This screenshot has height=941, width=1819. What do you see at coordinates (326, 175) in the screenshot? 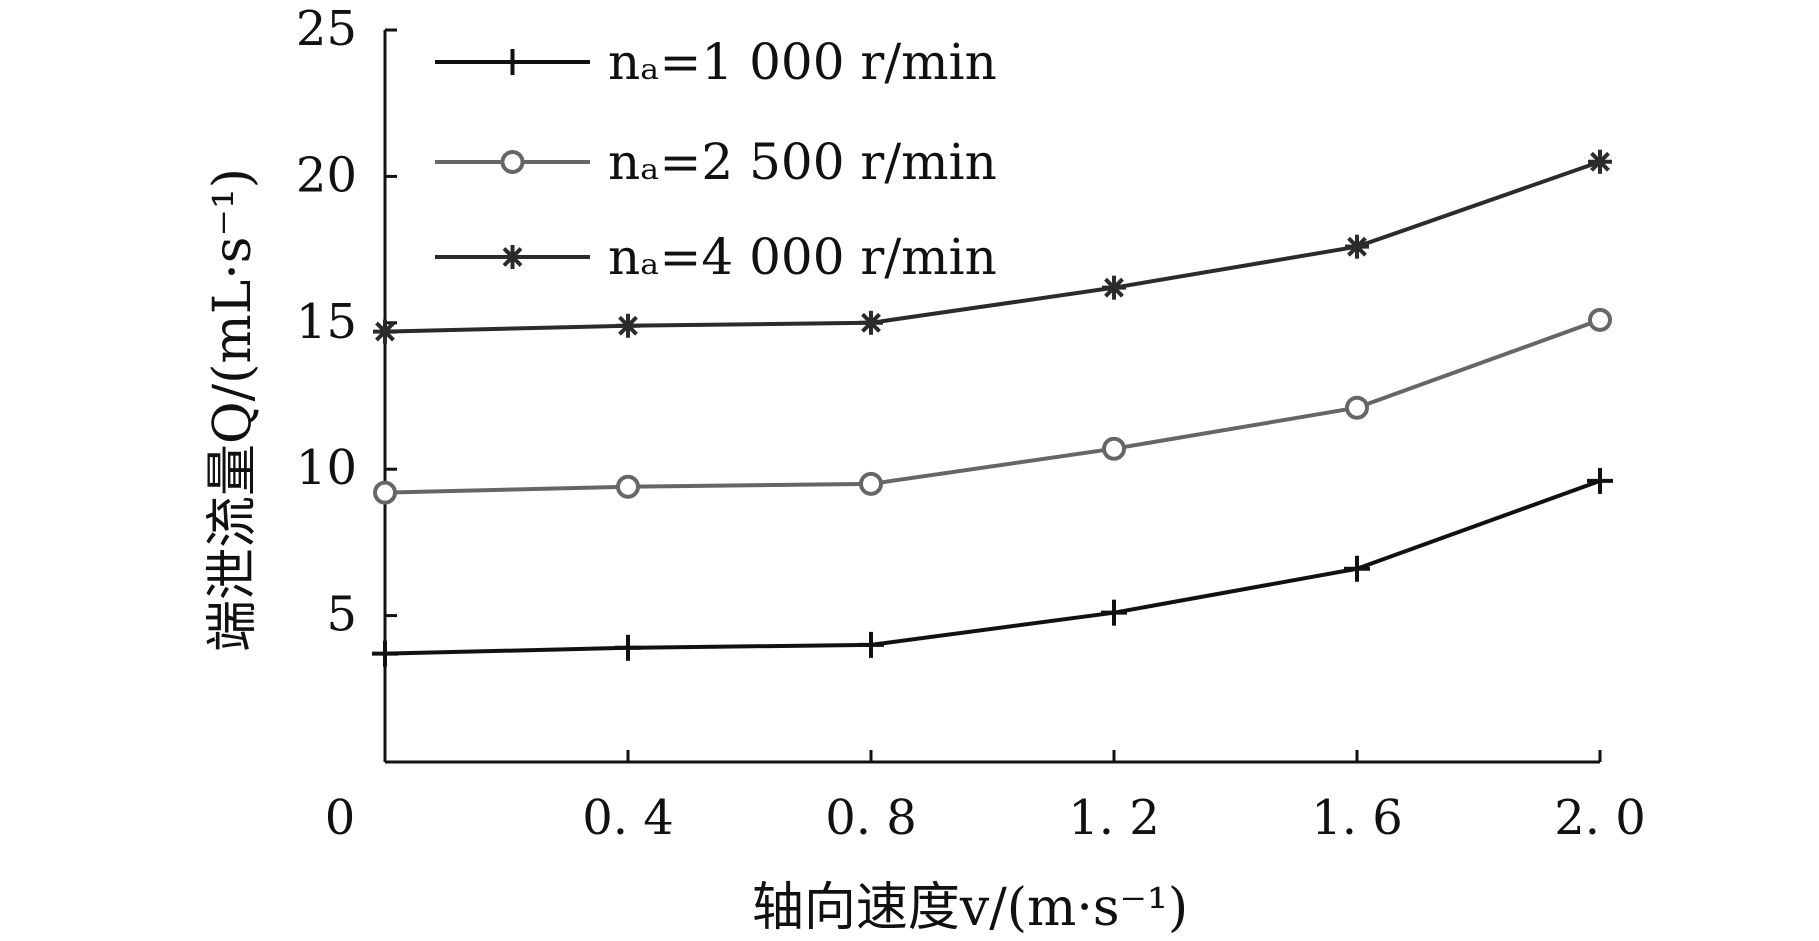
I see `y-tick-label: 20` at bounding box center [326, 175].